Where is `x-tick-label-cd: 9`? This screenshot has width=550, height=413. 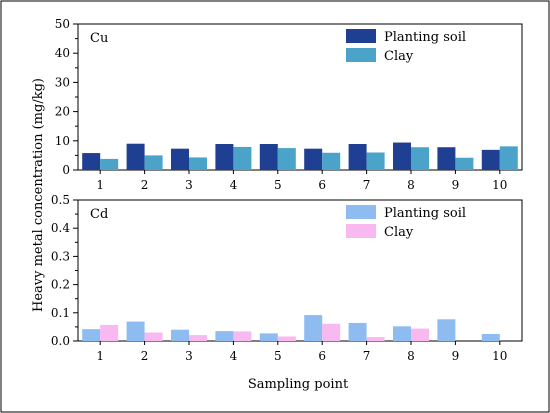
x-tick-label-cd: 9 is located at coordinates (456, 356).